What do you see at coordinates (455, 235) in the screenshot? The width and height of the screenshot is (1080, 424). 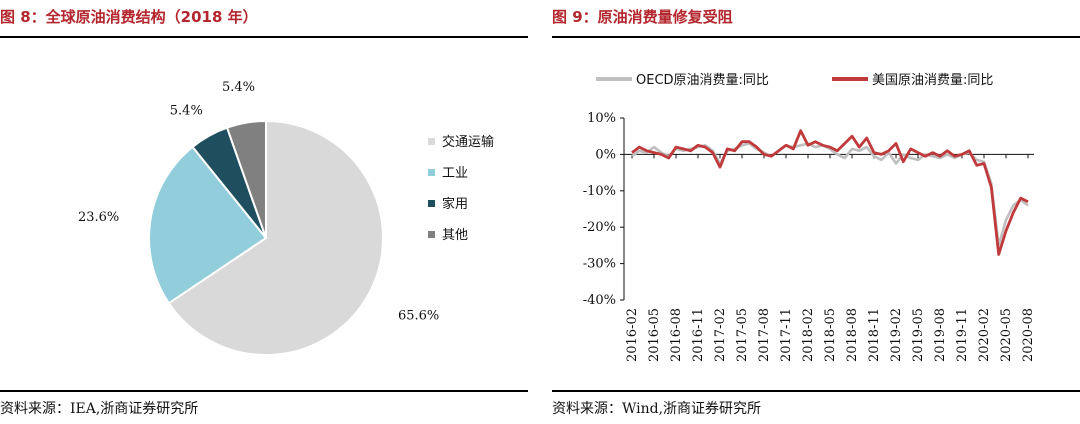 I see `pie-legend-label-3: 其他` at bounding box center [455, 235].